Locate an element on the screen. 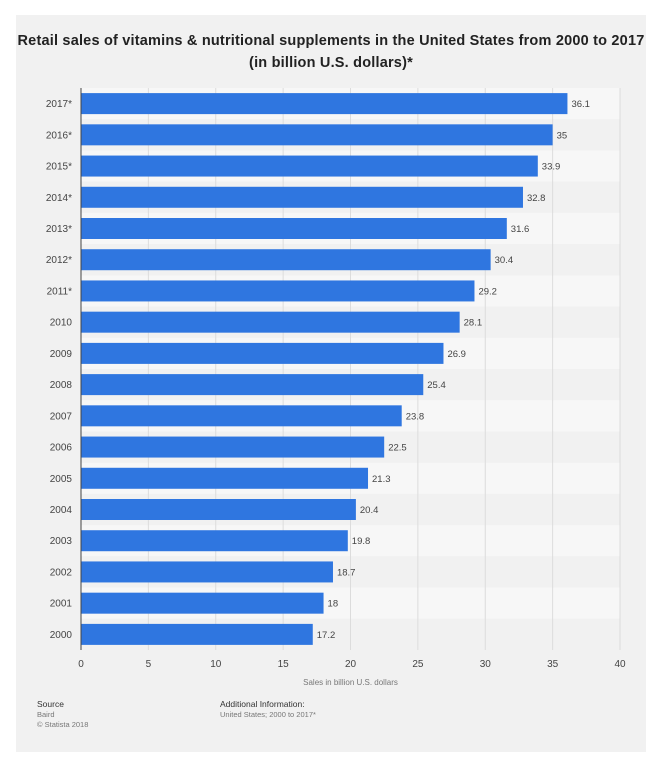 Image resolution: width=669 pixels, height=760 pixels. y-tick-label: 2000 is located at coordinates (61, 635).